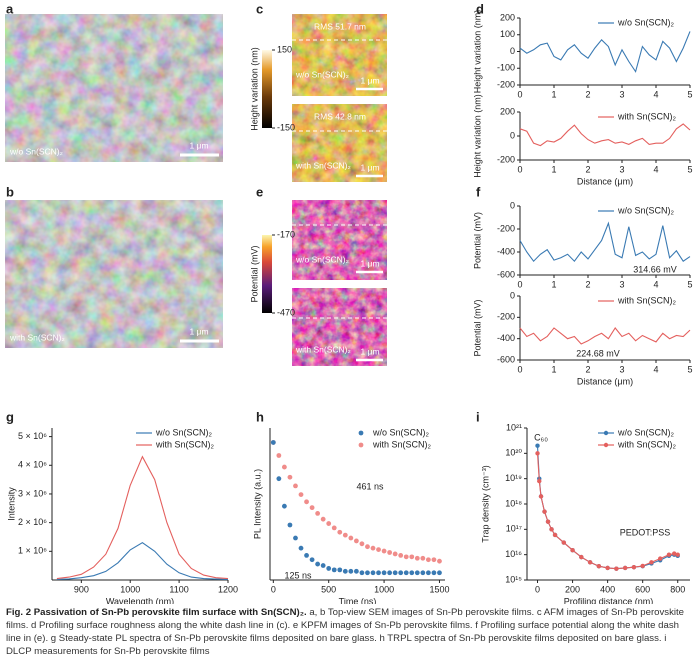 This screenshot has height=663, width=700. Describe the element at coordinates (254, 89) in the screenshot. I see `colorbar-label: Height variation (nm)` at that location.